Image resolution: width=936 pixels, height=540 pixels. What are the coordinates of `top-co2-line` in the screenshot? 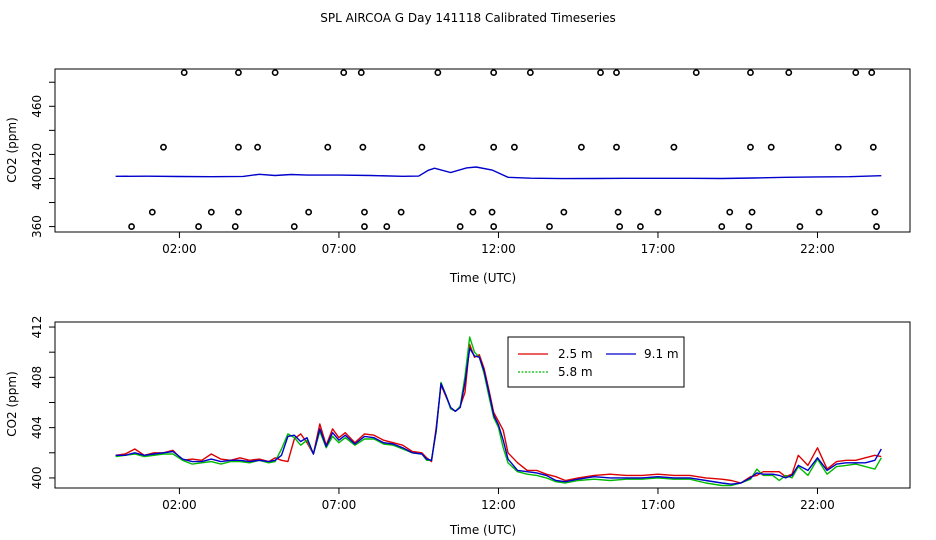 It's located at (498, 173).